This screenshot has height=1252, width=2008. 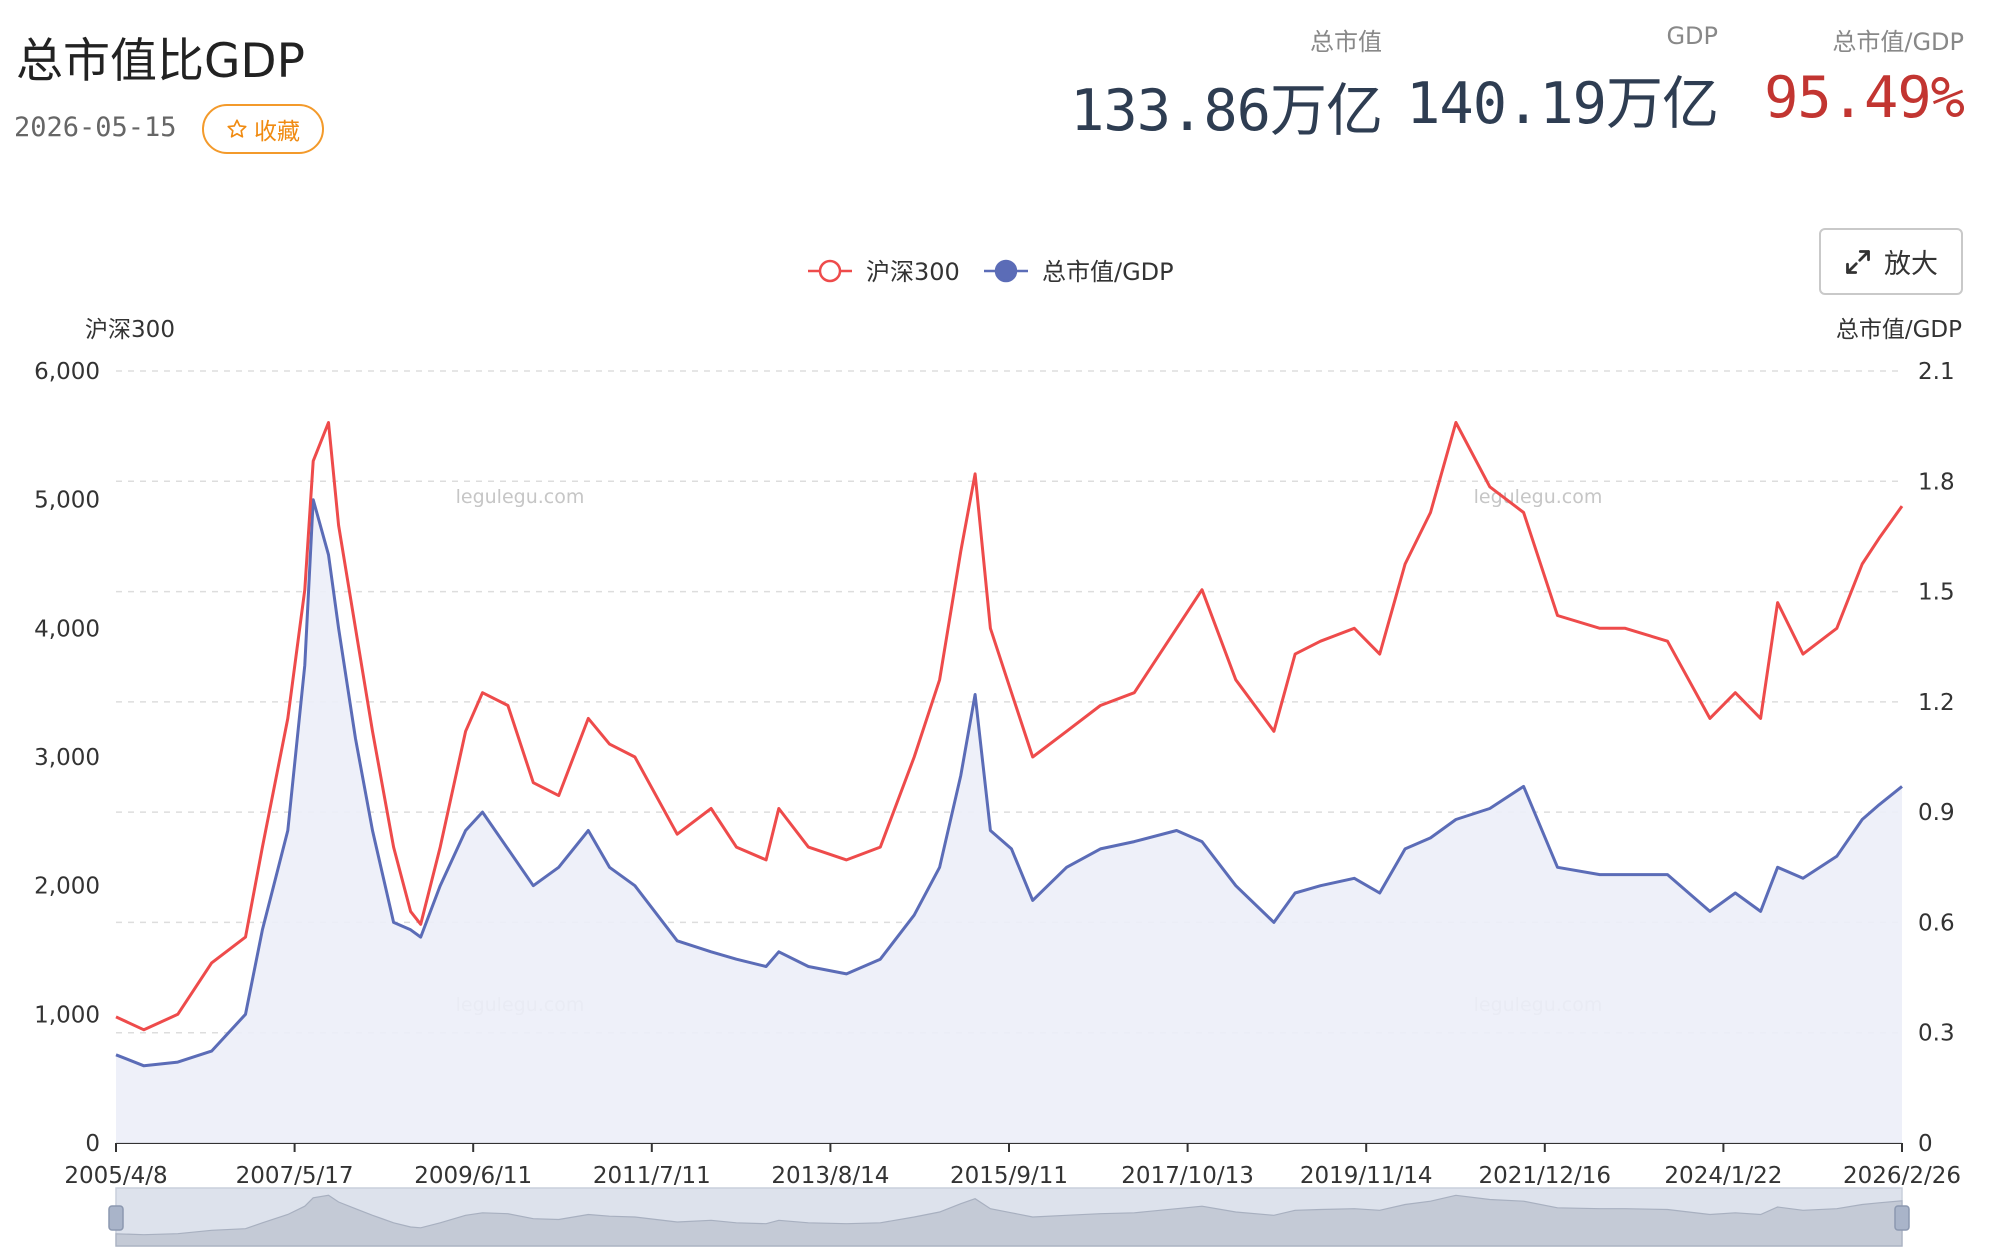 I want to click on market-cap-label: 总市值, so click(x=1346, y=42).